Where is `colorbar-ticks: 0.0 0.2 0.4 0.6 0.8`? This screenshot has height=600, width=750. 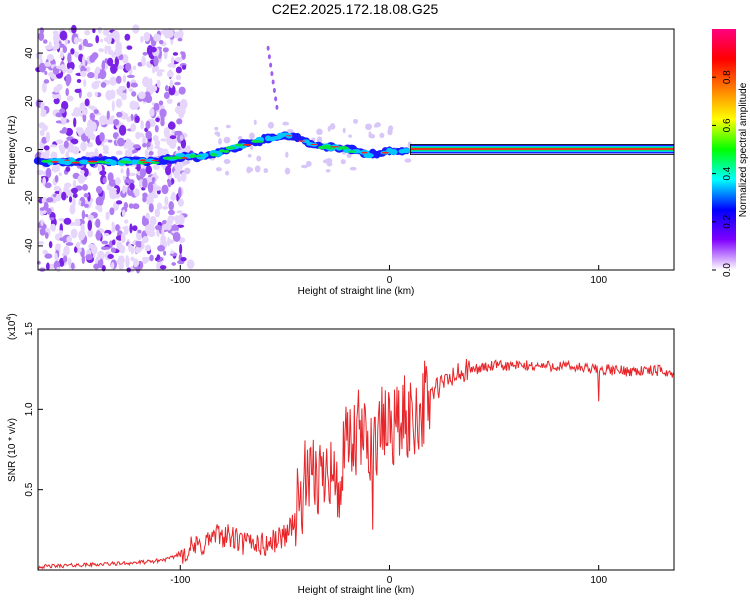 colorbar-ticks: 0.0 0.2 0.4 0.6 0.8 is located at coordinates (722, 173).